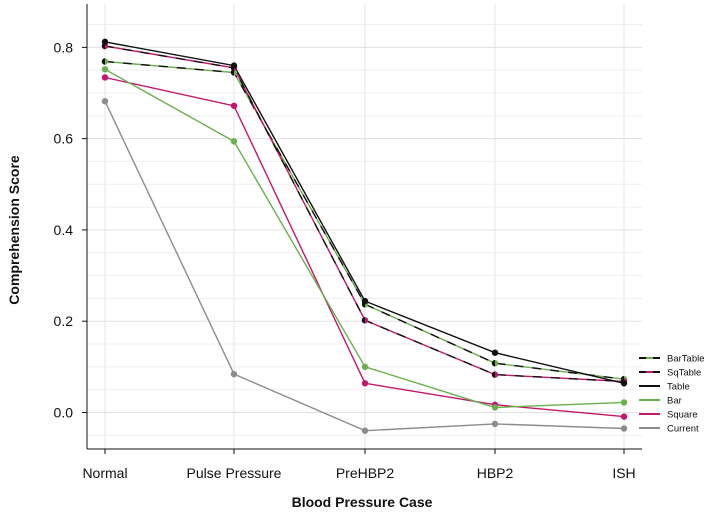 The width and height of the screenshot is (707, 513). Describe the element at coordinates (234, 473) in the screenshot. I see `x-tick-label: Pulse Pressure` at that location.